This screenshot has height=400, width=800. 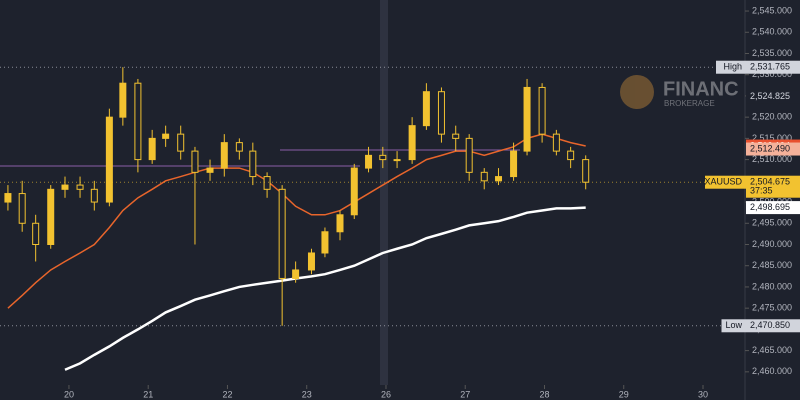 What do you see at coordinates (723, 182) in the screenshot?
I see `price-tag-name: XAUUSD` at bounding box center [723, 182].